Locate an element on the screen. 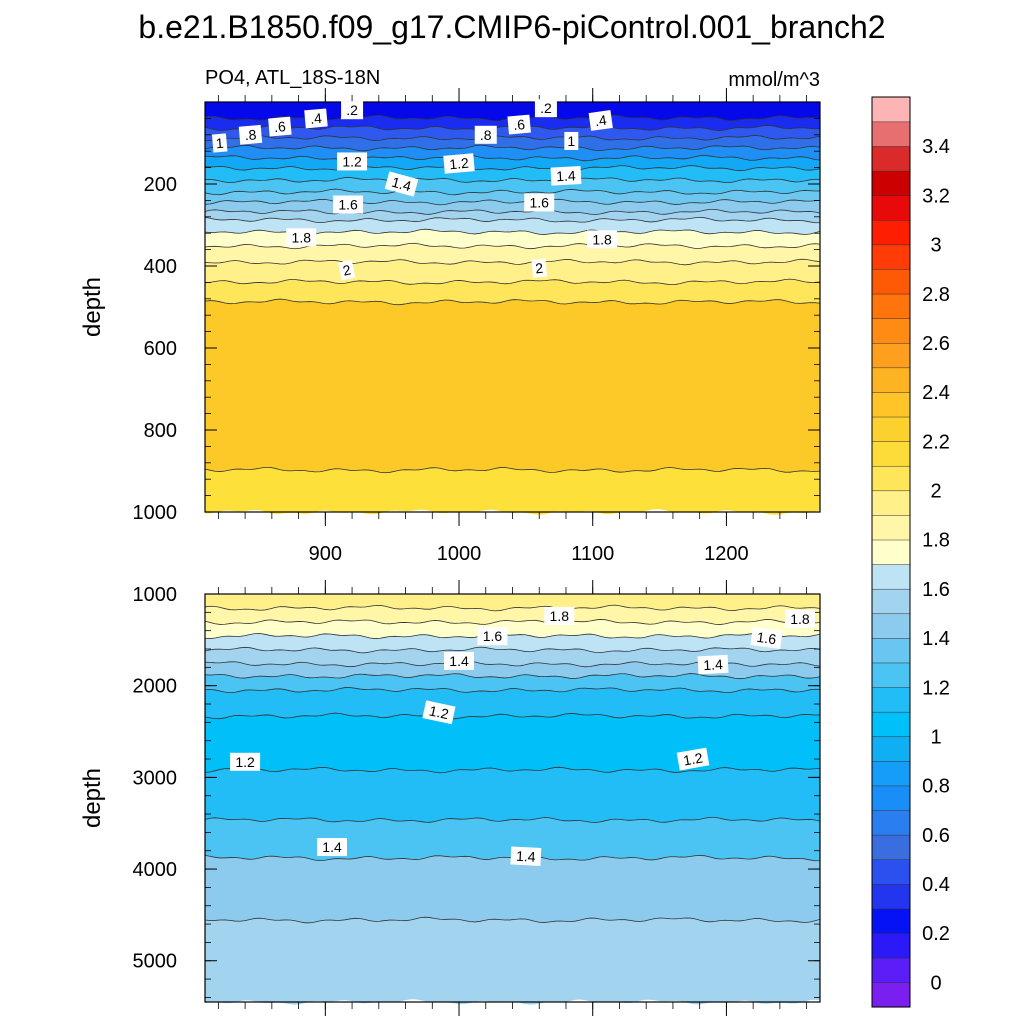 The width and height of the screenshot is (1024, 1024). contour-label: 2 is located at coordinates (346, 270).